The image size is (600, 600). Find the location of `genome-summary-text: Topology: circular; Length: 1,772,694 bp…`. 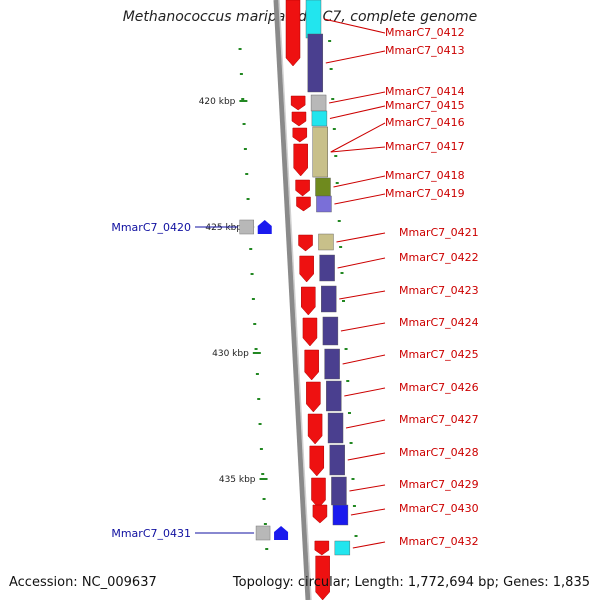

genome-summary-text: Topology: circular; Length: 1,772,694 bp… is located at coordinates (411, 582).